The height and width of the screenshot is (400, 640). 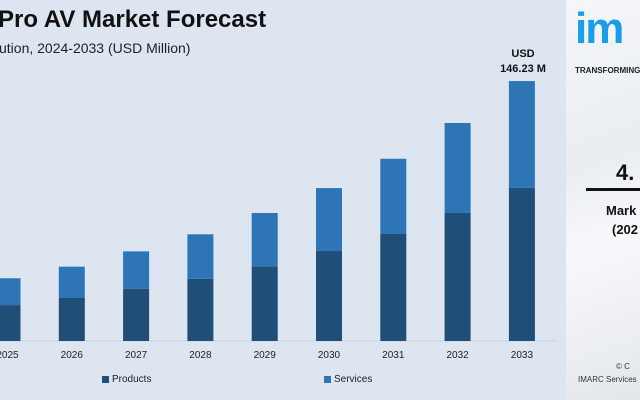 I want to click on company-name: IMARC Services, so click(x=607, y=379).